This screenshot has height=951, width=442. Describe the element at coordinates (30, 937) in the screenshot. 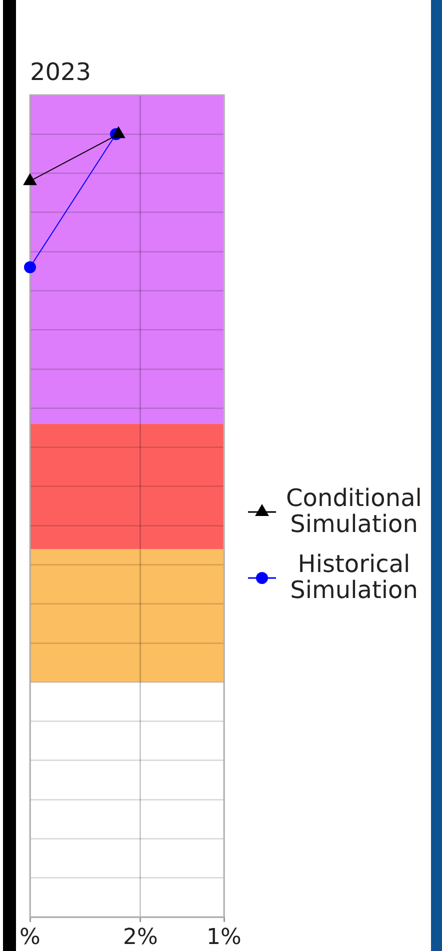

I see `x-tick-label: %` at that location.